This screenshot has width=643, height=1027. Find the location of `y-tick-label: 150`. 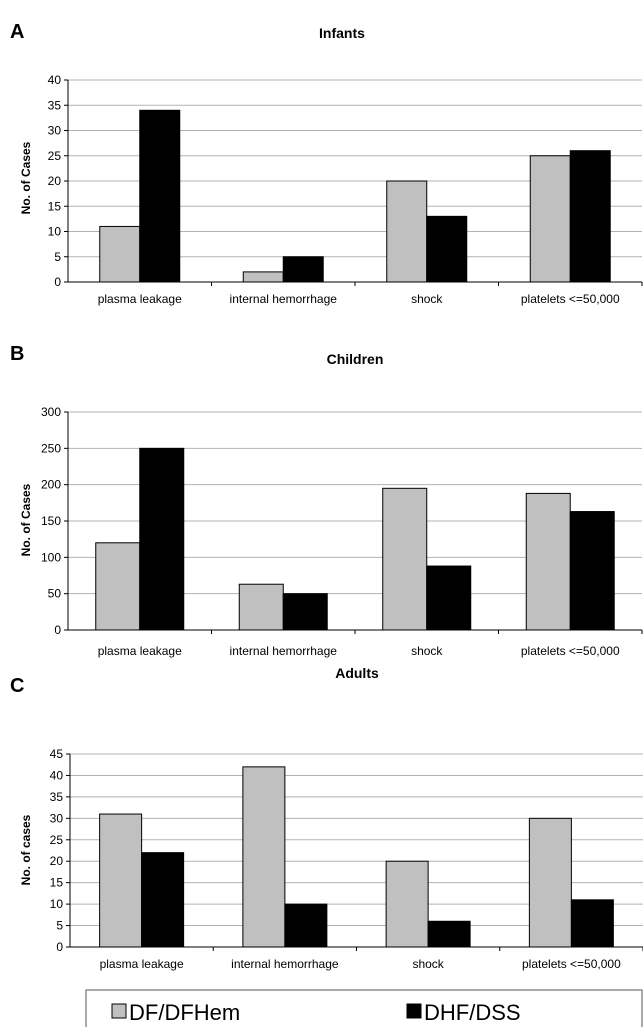

y-tick-label: 150 is located at coordinates (51, 521).